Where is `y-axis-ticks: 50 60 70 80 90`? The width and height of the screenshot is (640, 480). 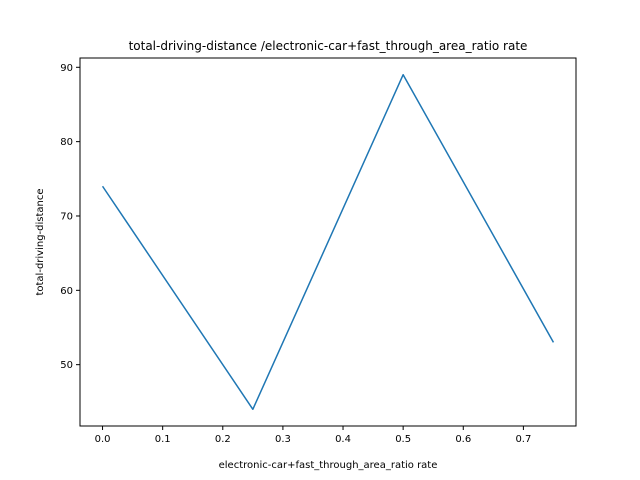
y-axis-ticks: 50 60 70 80 90 is located at coordinates (70, 217).